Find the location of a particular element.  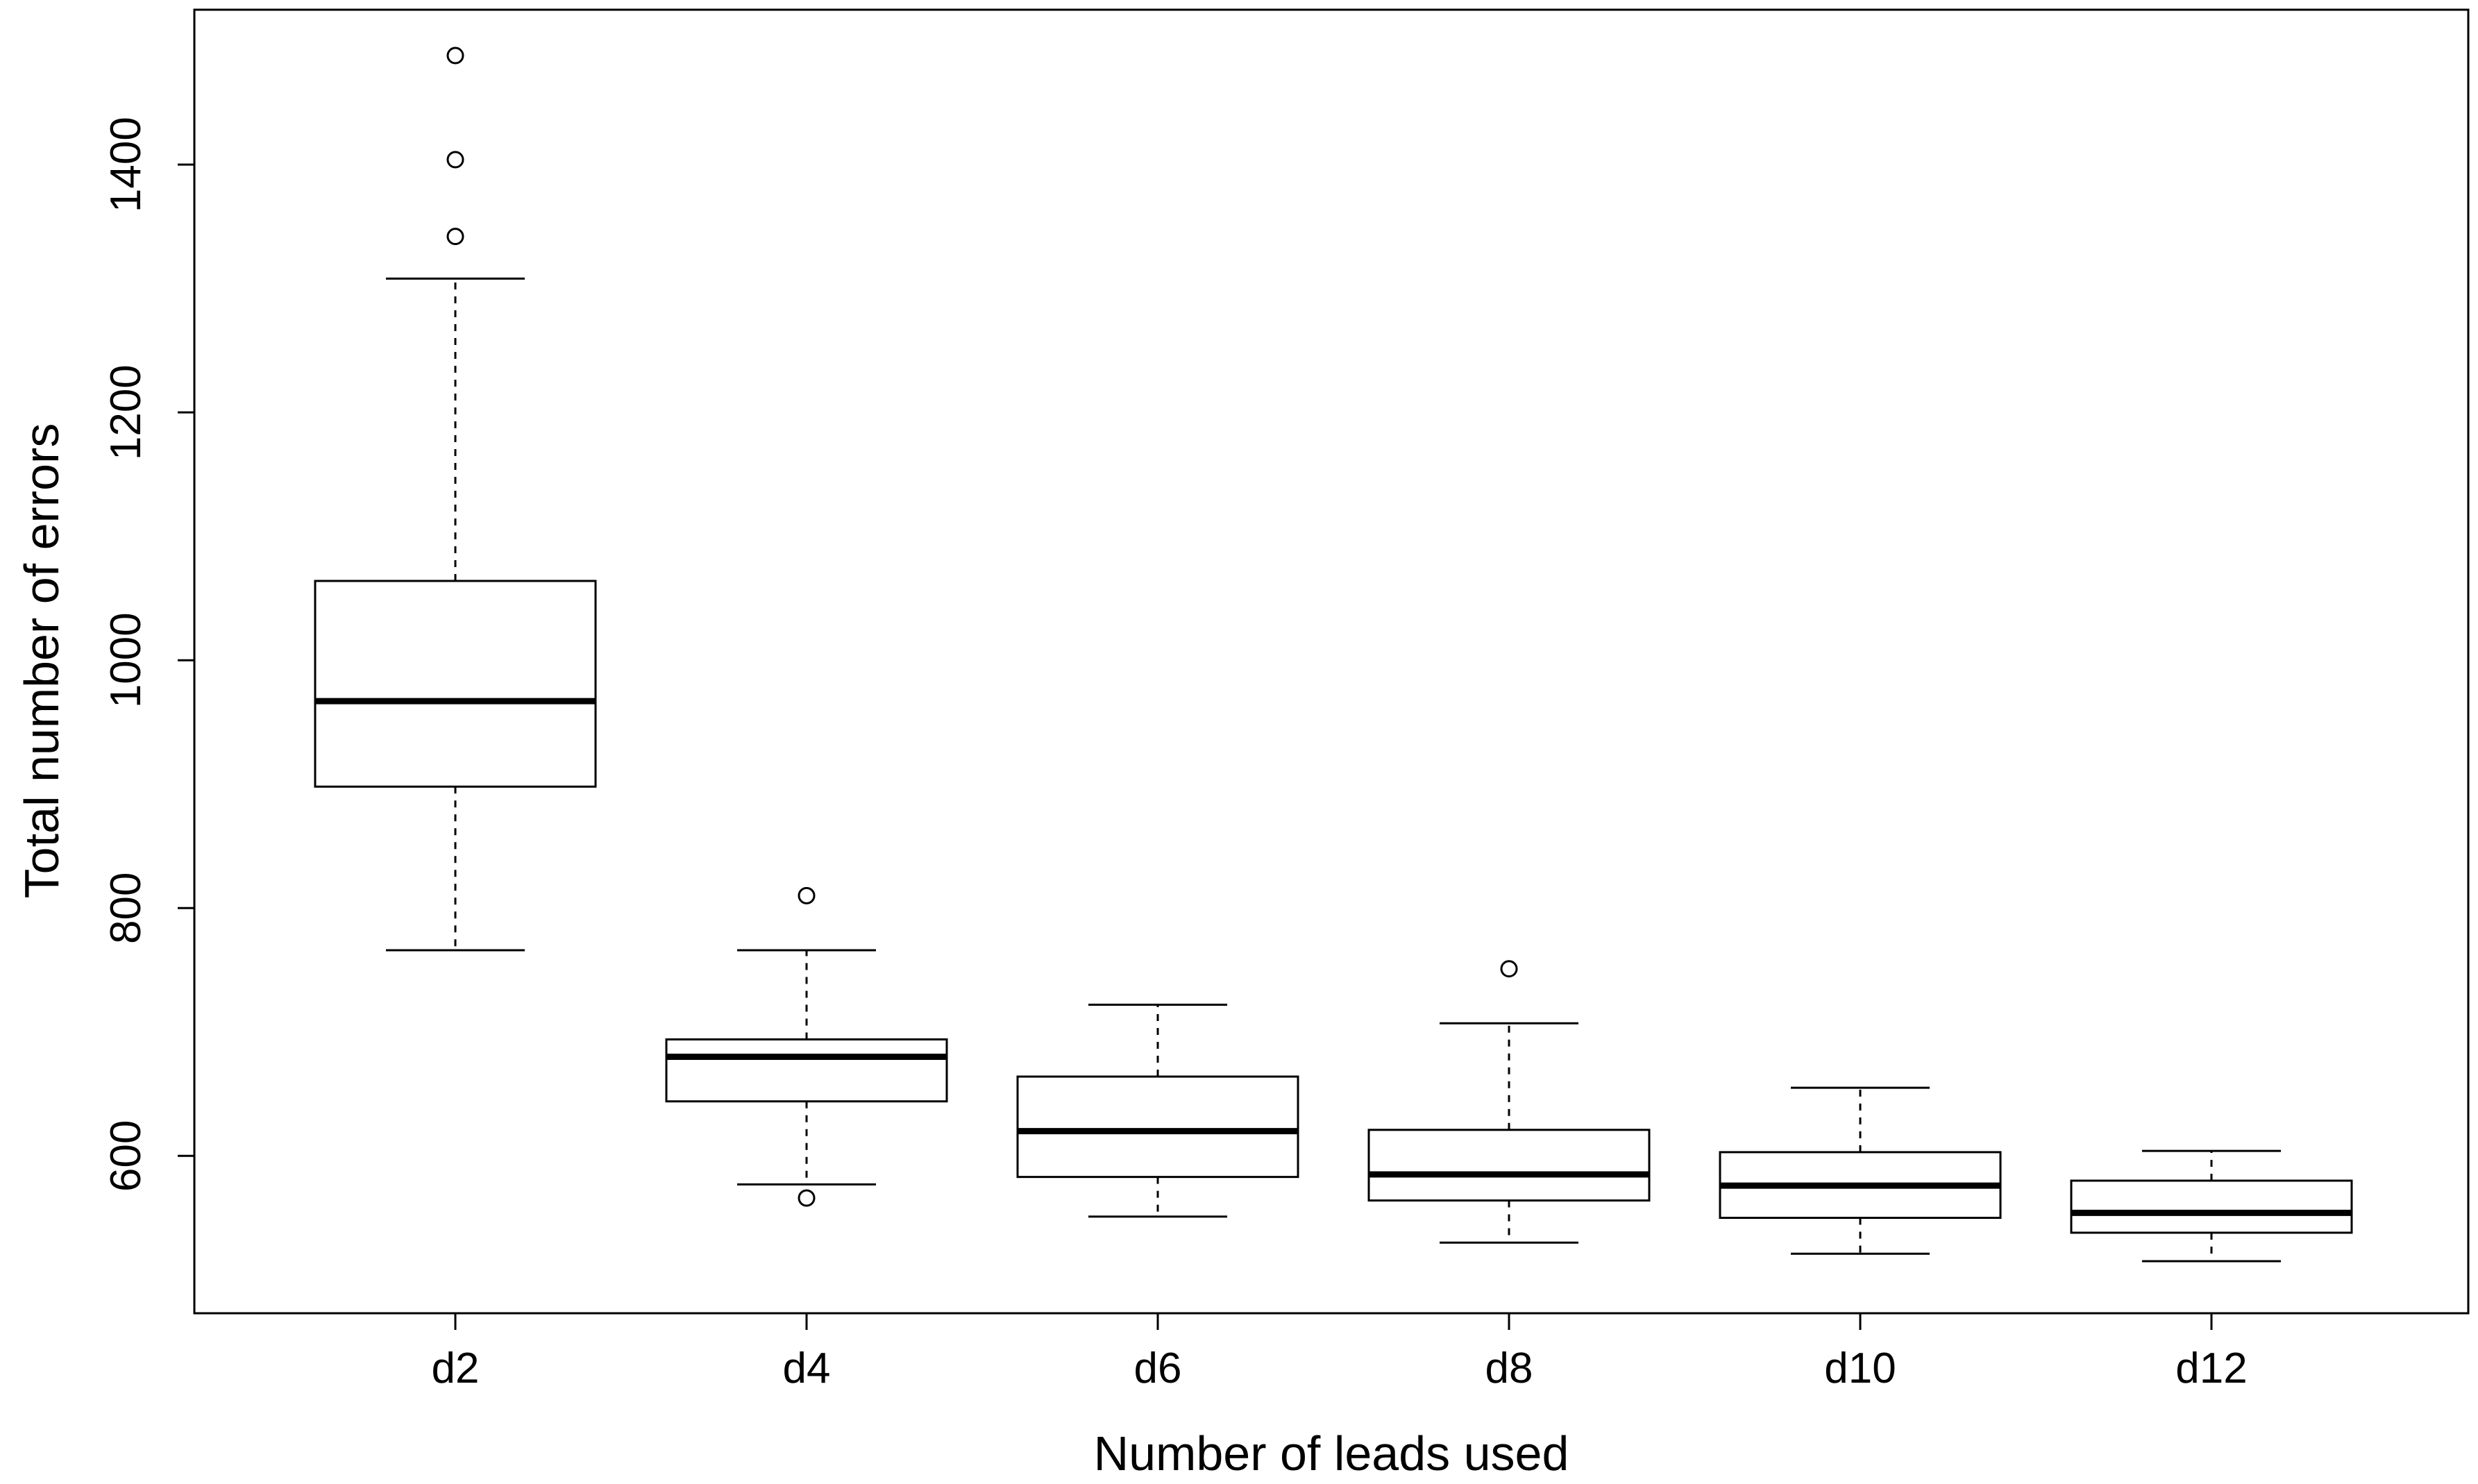

y-axis-title: Total number of errors is located at coordinates (42, 661).